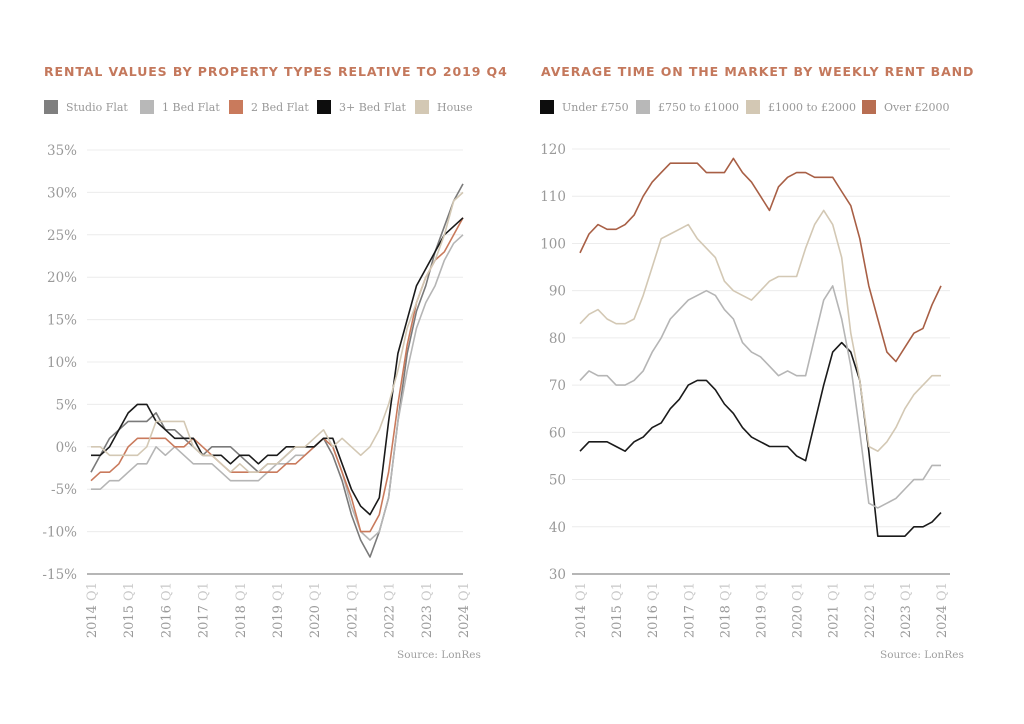 This screenshot has width=1024, height=724. I want to click on y-tick-label: 40, so click(557, 528).